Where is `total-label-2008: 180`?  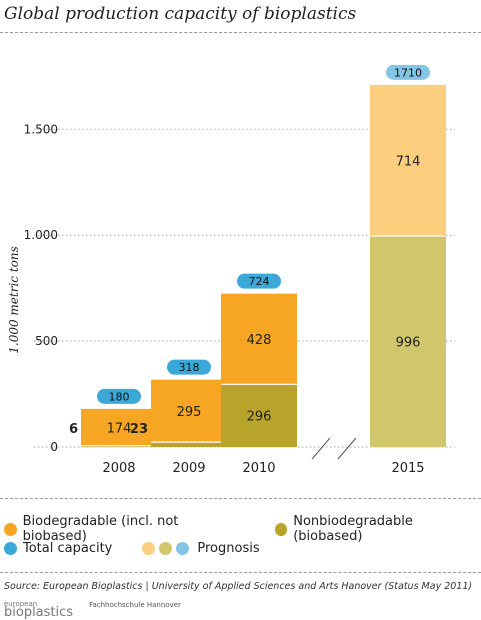 total-label-2008: 180 is located at coordinates (119, 396).